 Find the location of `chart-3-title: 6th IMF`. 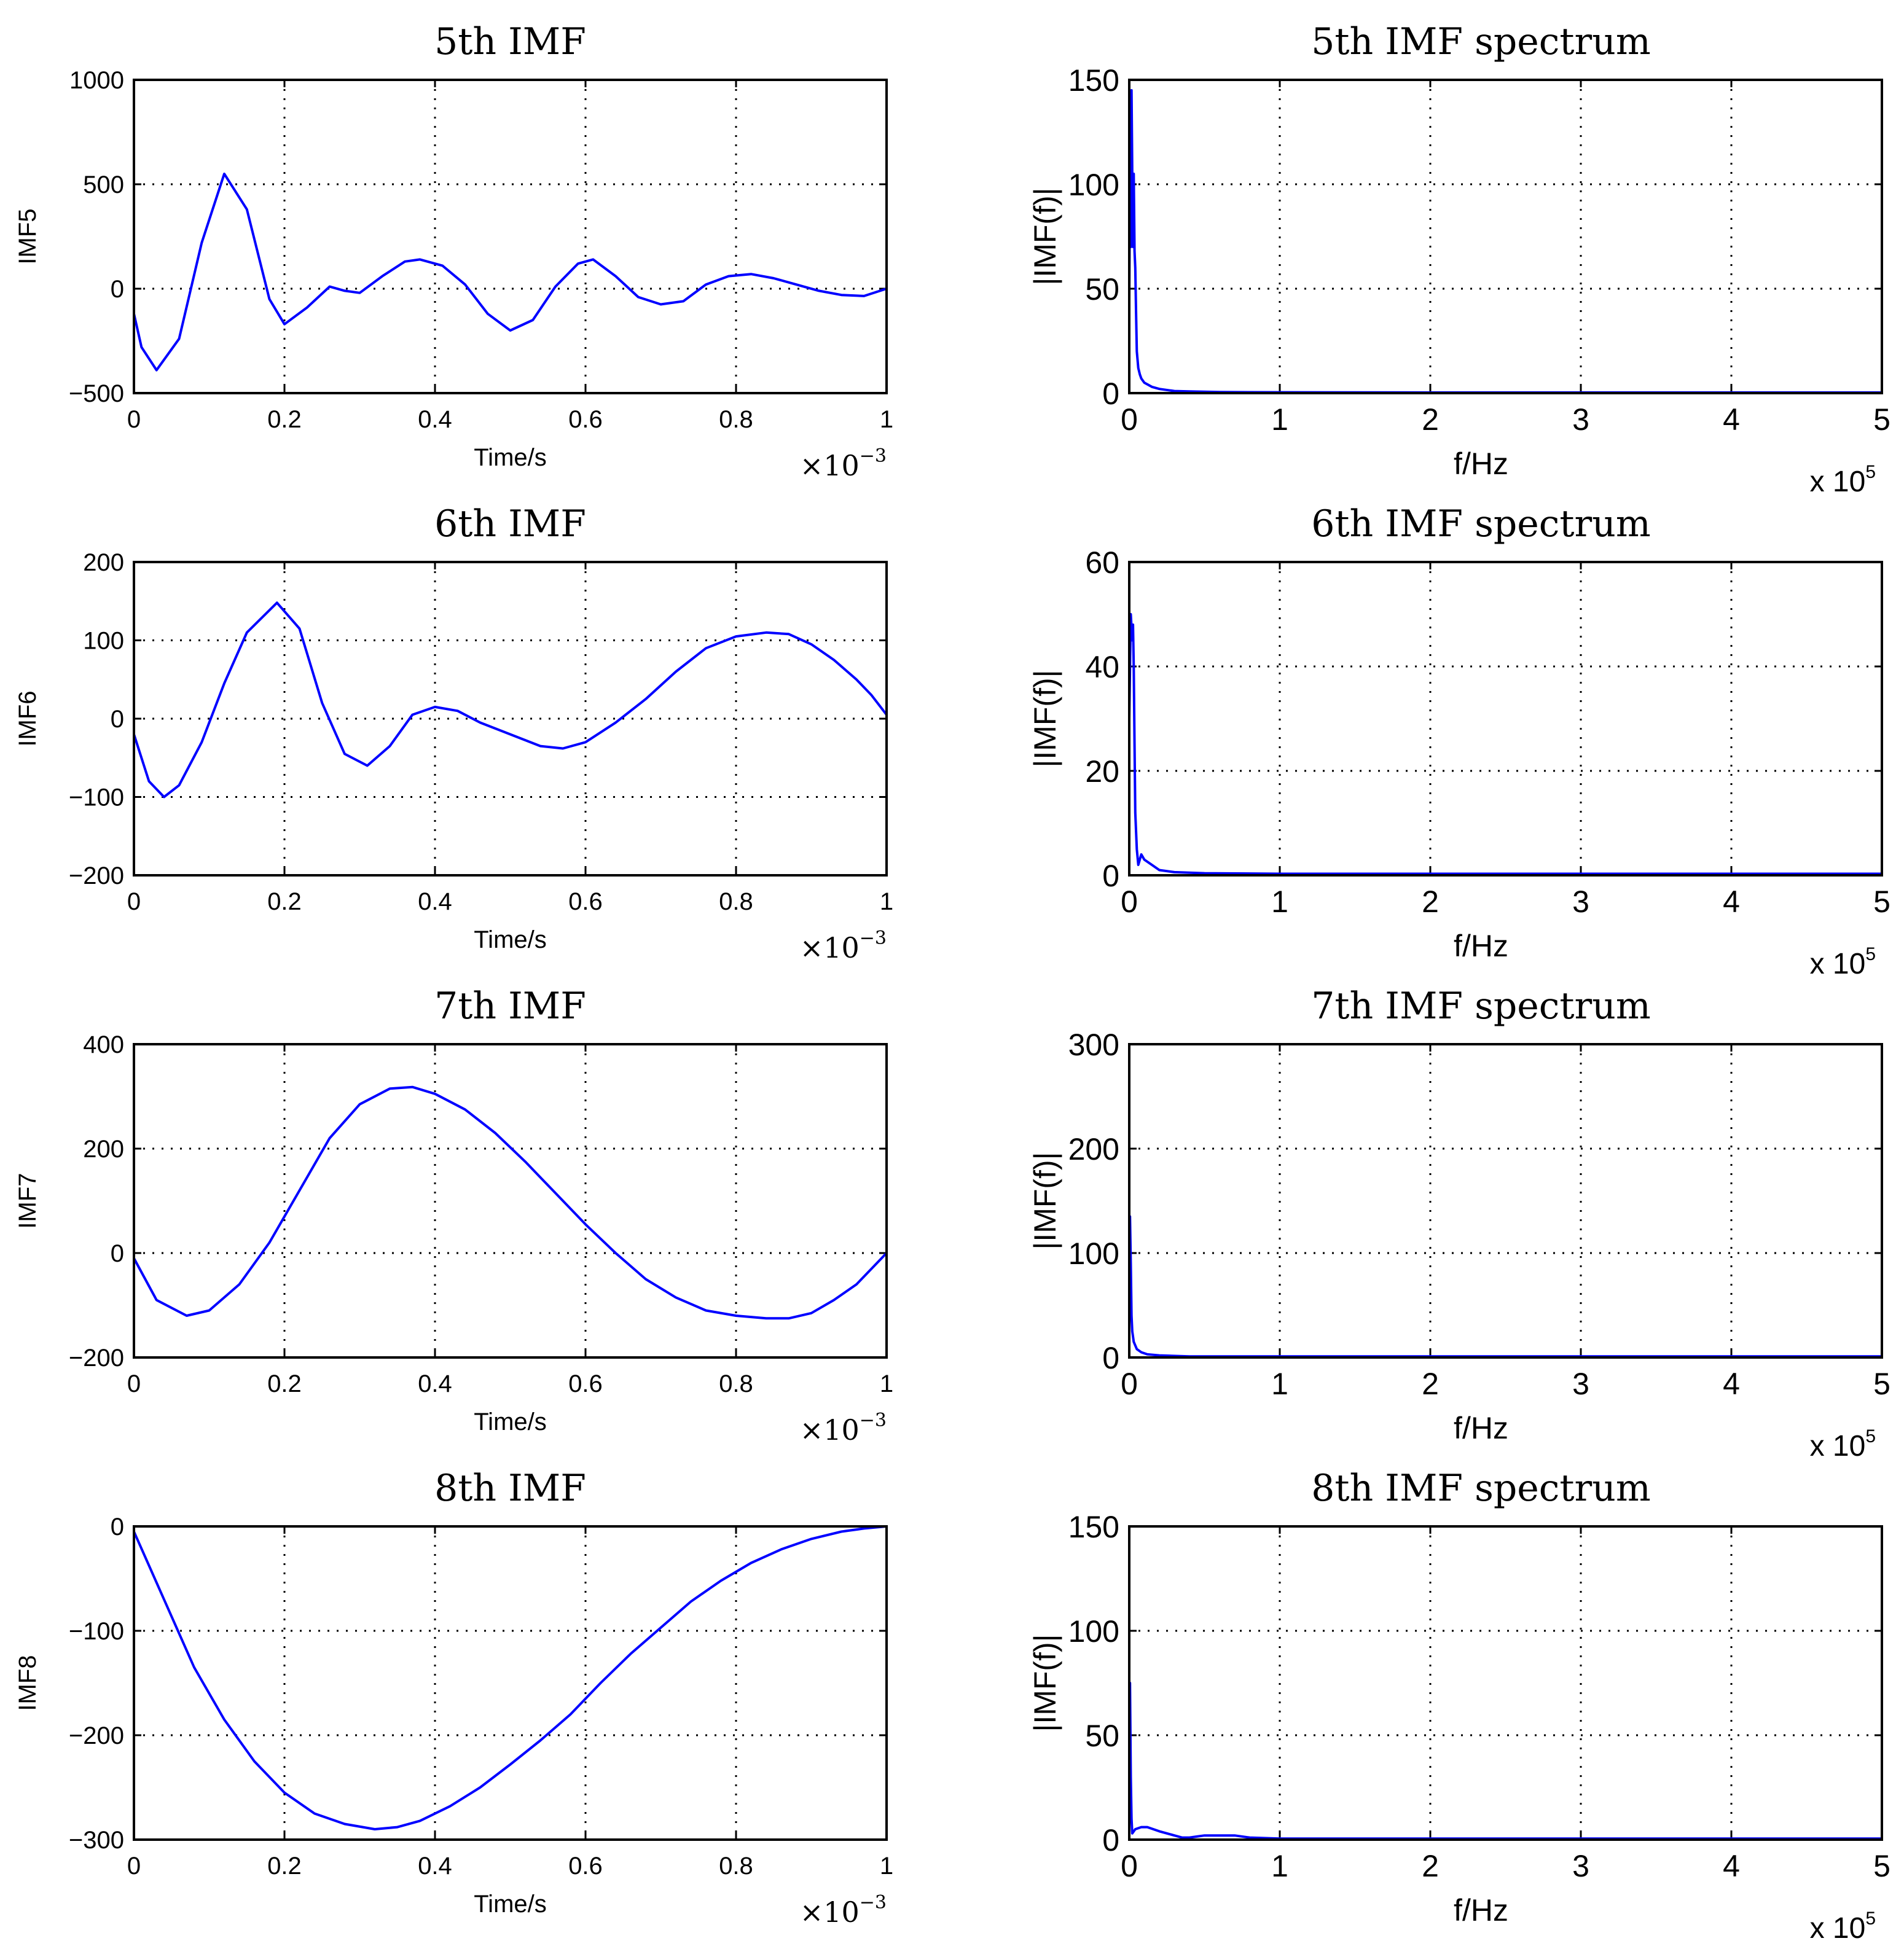

chart-3-title: 6th IMF is located at coordinates (510, 523).